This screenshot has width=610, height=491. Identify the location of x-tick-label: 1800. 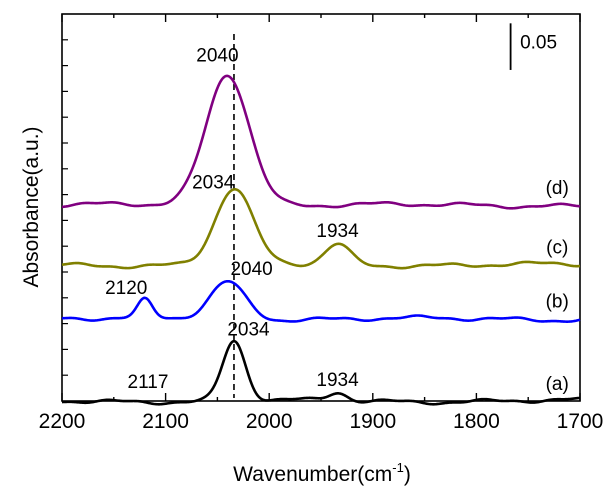
(476, 421).